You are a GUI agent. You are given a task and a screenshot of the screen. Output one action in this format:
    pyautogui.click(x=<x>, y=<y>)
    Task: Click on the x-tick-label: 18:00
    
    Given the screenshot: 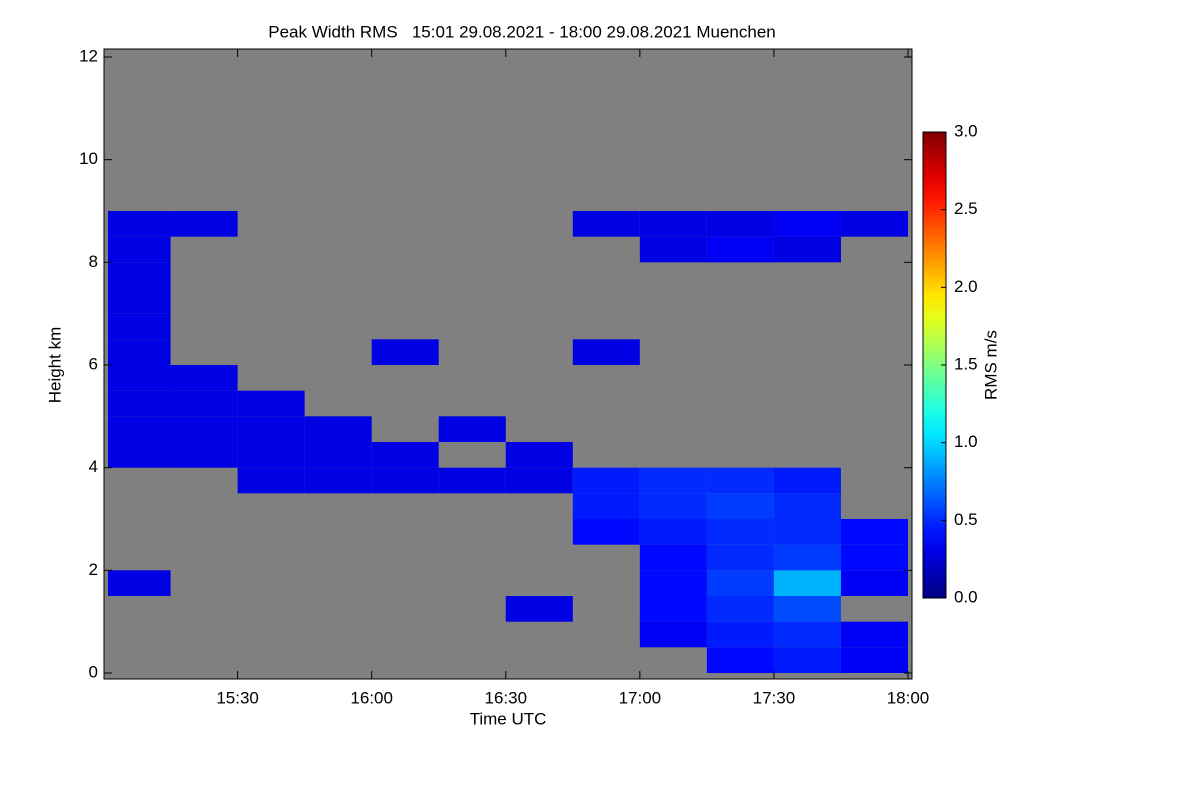 What is the action you would take?
    pyautogui.click(x=908, y=697)
    